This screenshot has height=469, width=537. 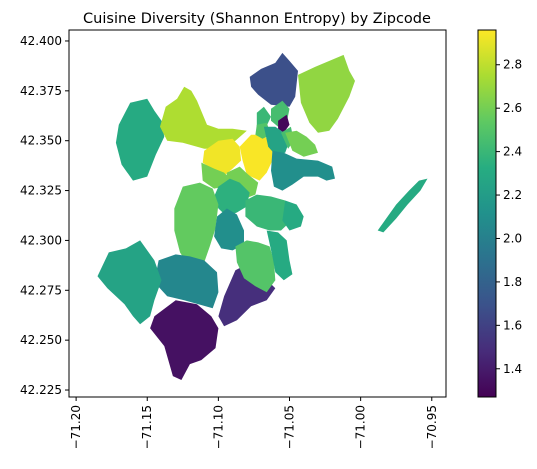 I want to click on y-tick-label: 42.375, so click(x=41, y=91).